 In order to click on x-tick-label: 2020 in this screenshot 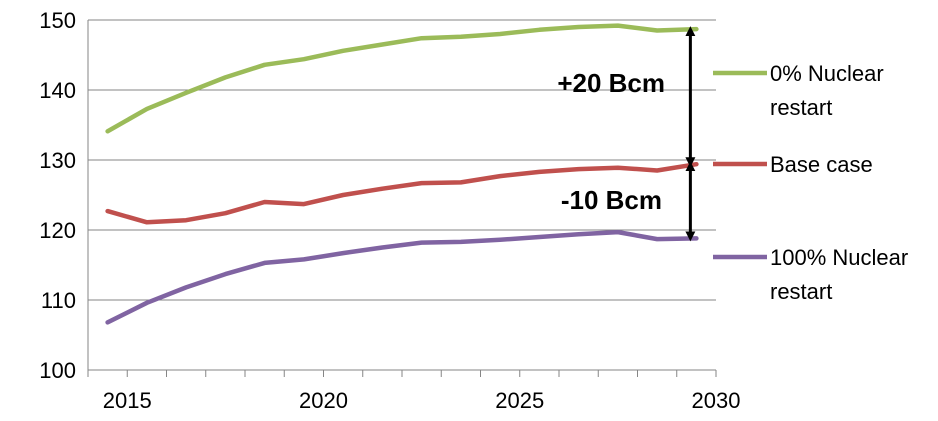, I will do `click(323, 400)`.